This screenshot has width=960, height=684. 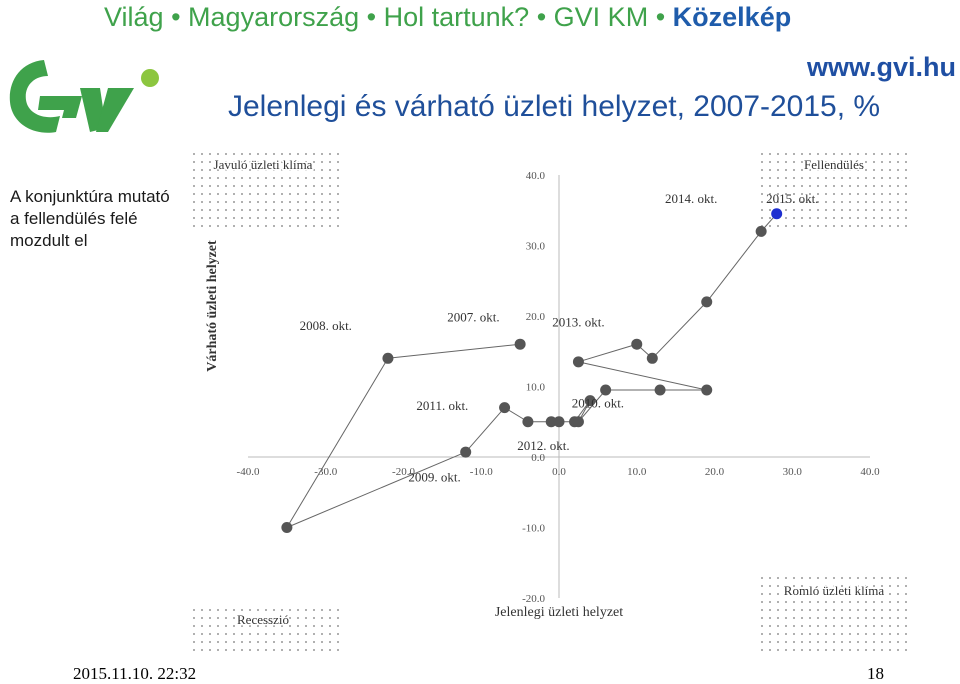 I want to click on logo-g-shape, so click(x=34, y=96).